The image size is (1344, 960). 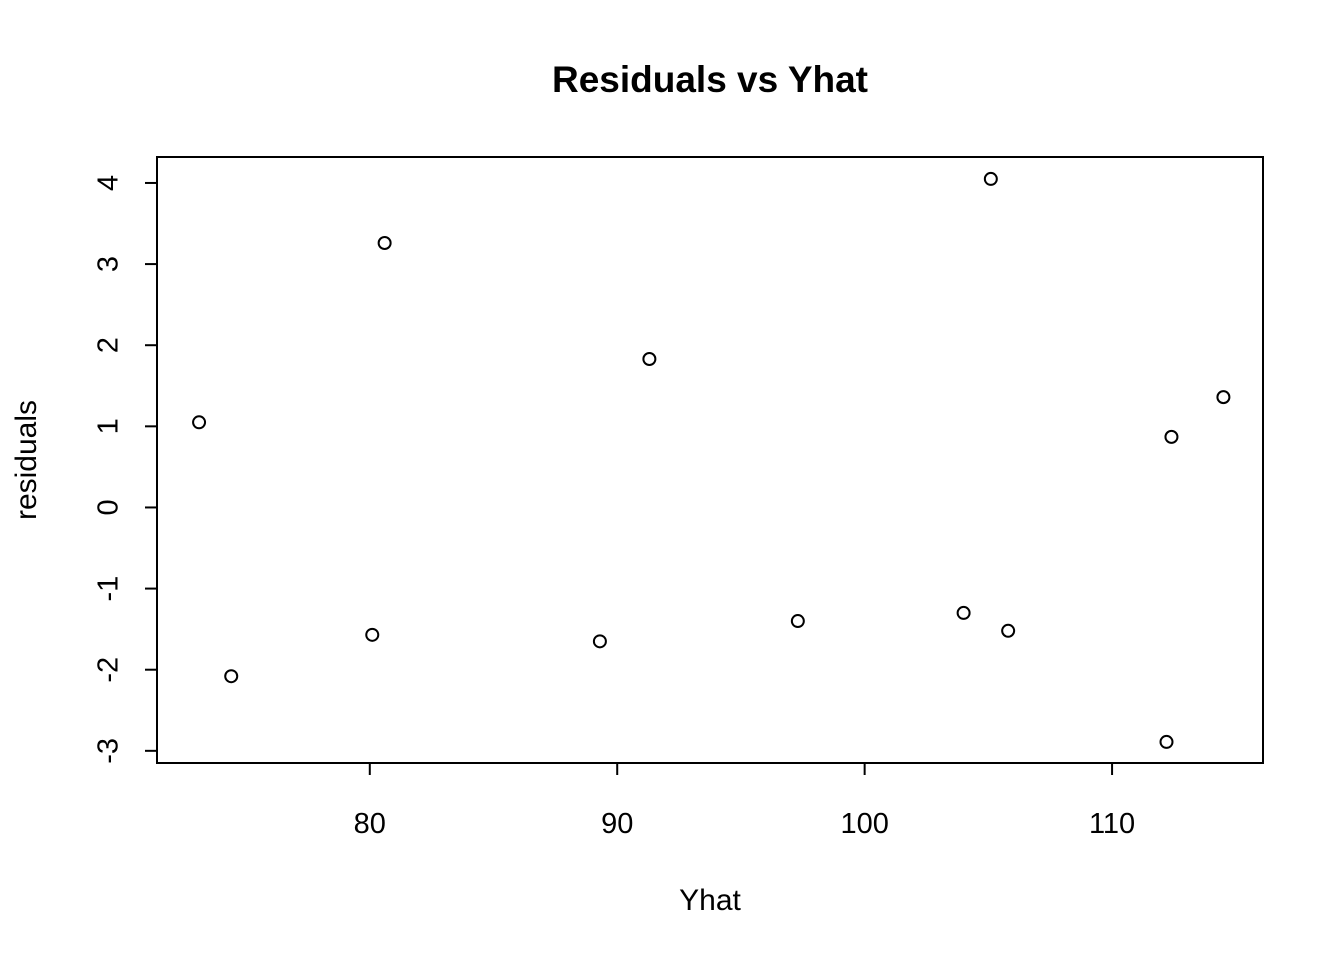 What do you see at coordinates (370, 824) in the screenshot?
I see `x-tick-label: 80` at bounding box center [370, 824].